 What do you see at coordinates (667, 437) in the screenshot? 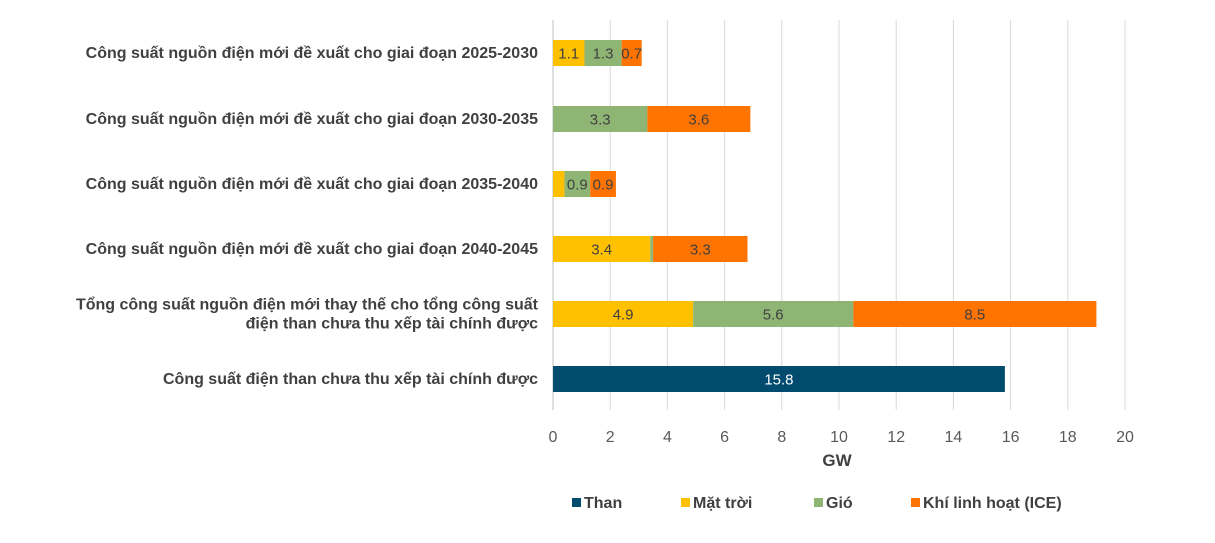
I see `x-tick-label: 4` at bounding box center [667, 437].